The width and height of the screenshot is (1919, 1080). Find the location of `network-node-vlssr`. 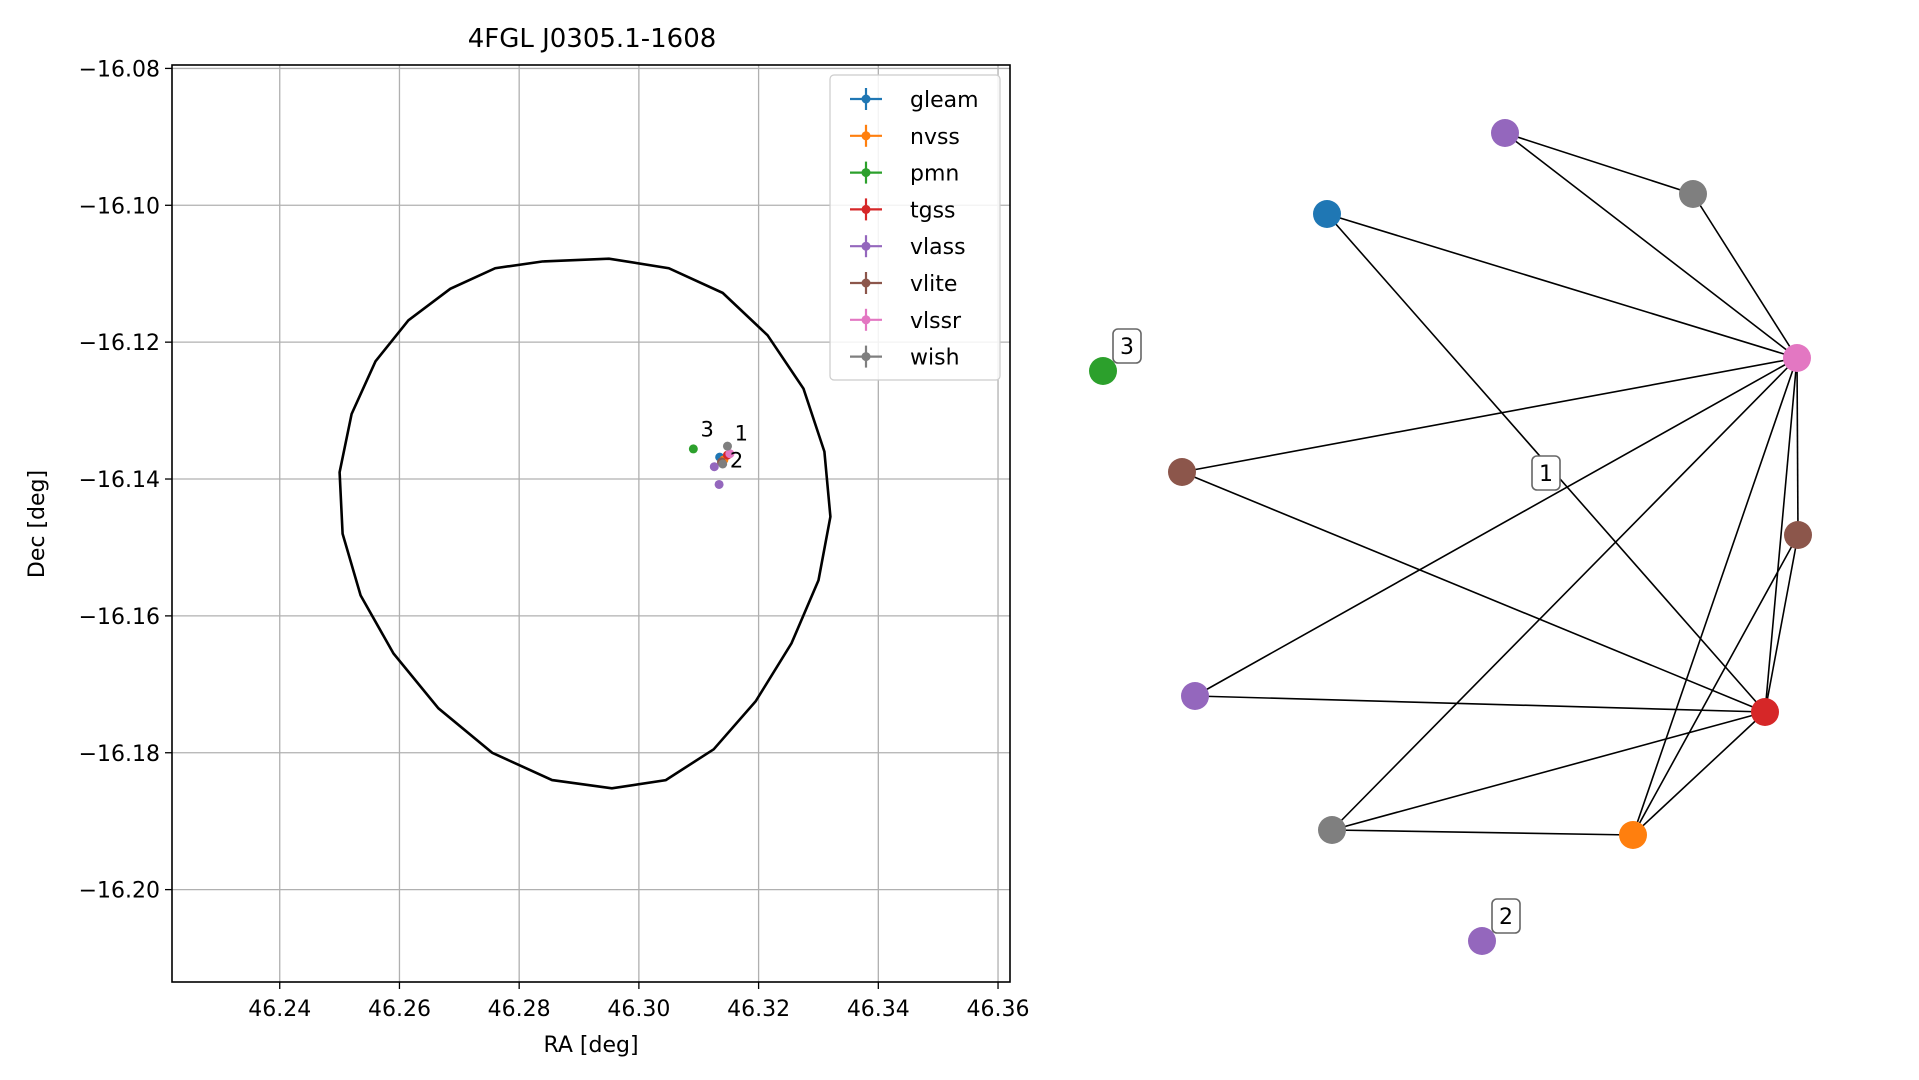

network-node-vlssr is located at coordinates (1797, 358).